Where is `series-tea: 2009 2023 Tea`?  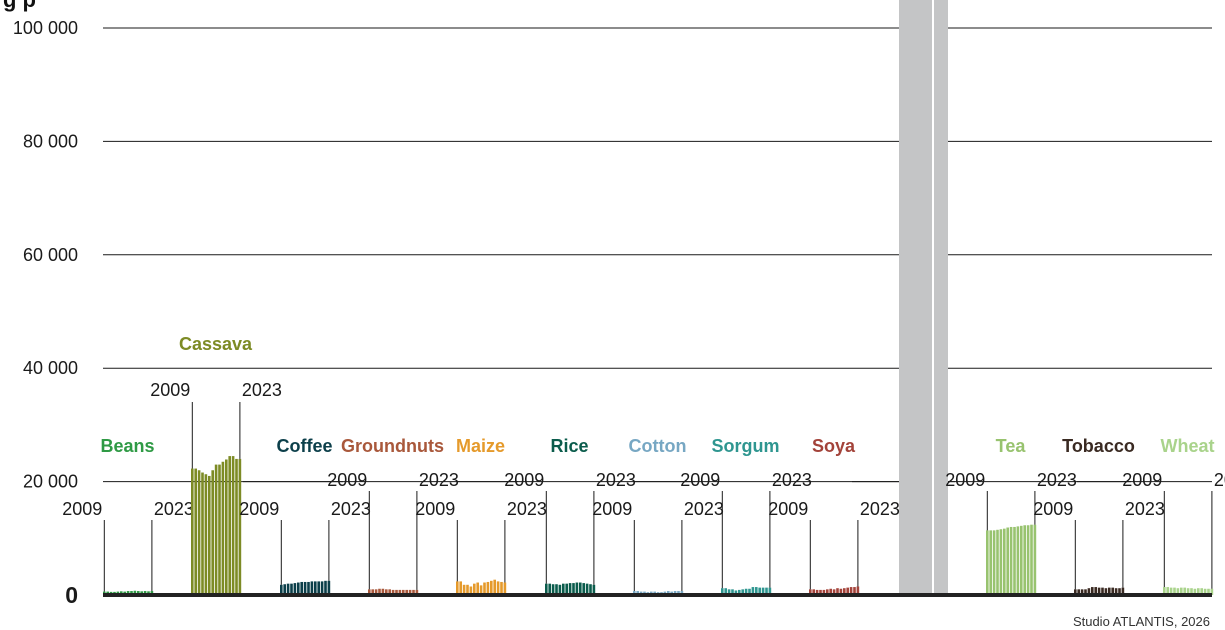
series-tea: 2009 2023 Tea is located at coordinates (1011, 515).